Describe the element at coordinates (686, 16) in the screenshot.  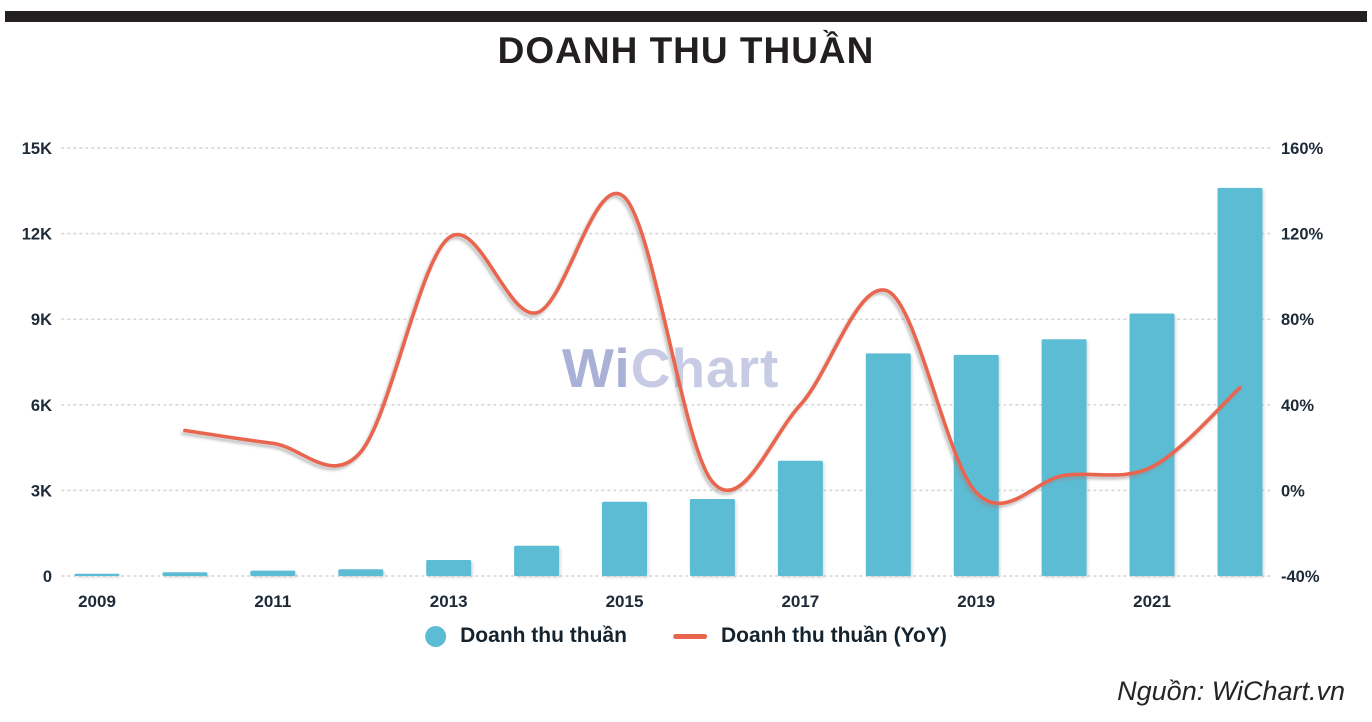
I see `header-rule` at that location.